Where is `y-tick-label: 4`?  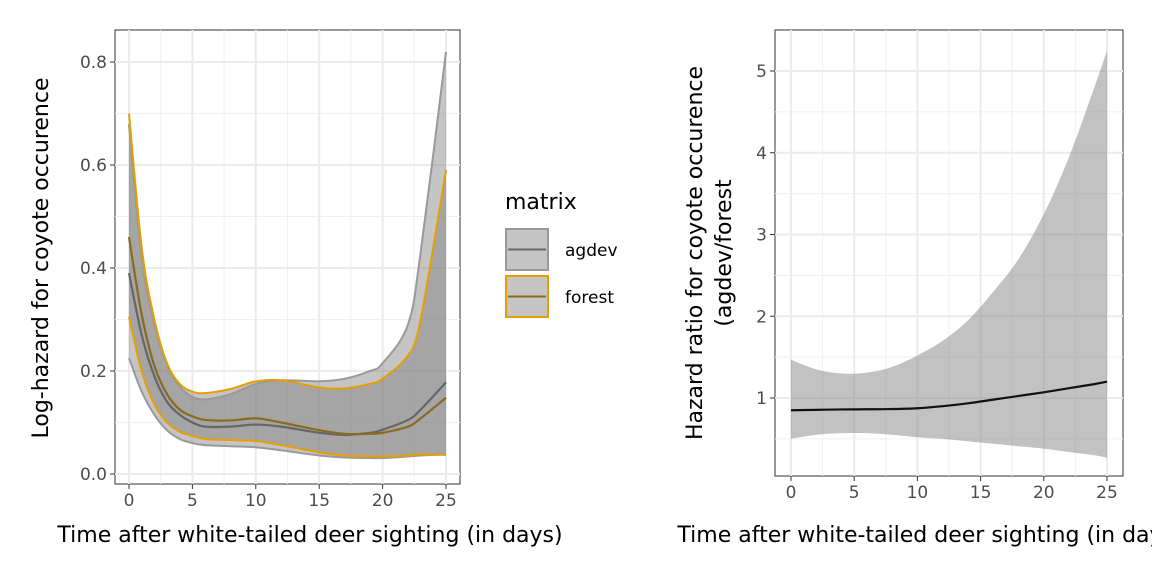
y-tick-label: 4 is located at coordinates (761, 154).